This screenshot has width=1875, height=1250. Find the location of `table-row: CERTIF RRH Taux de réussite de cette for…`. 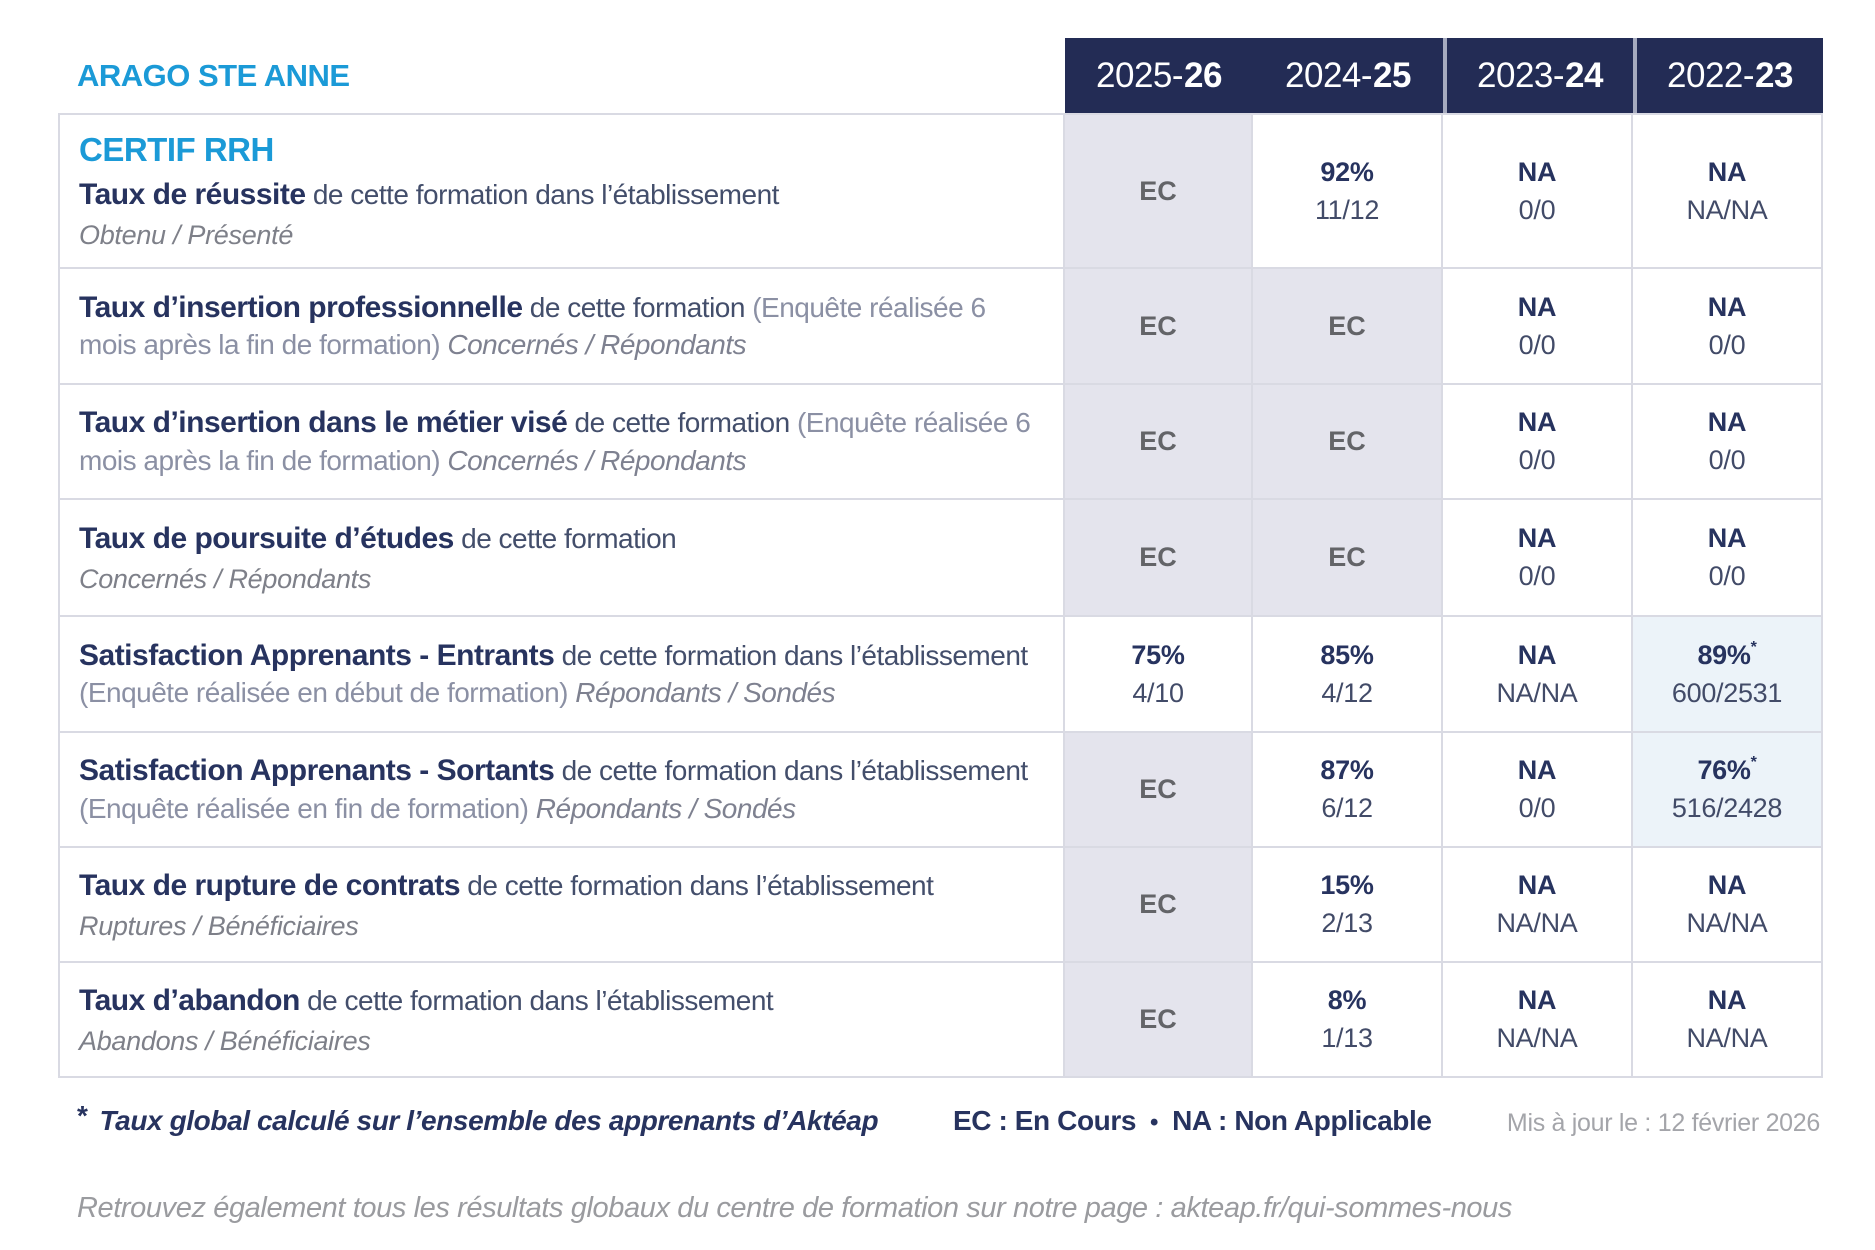

table-row: CERTIF RRH Taux de réussite de cette for… is located at coordinates (940, 191).